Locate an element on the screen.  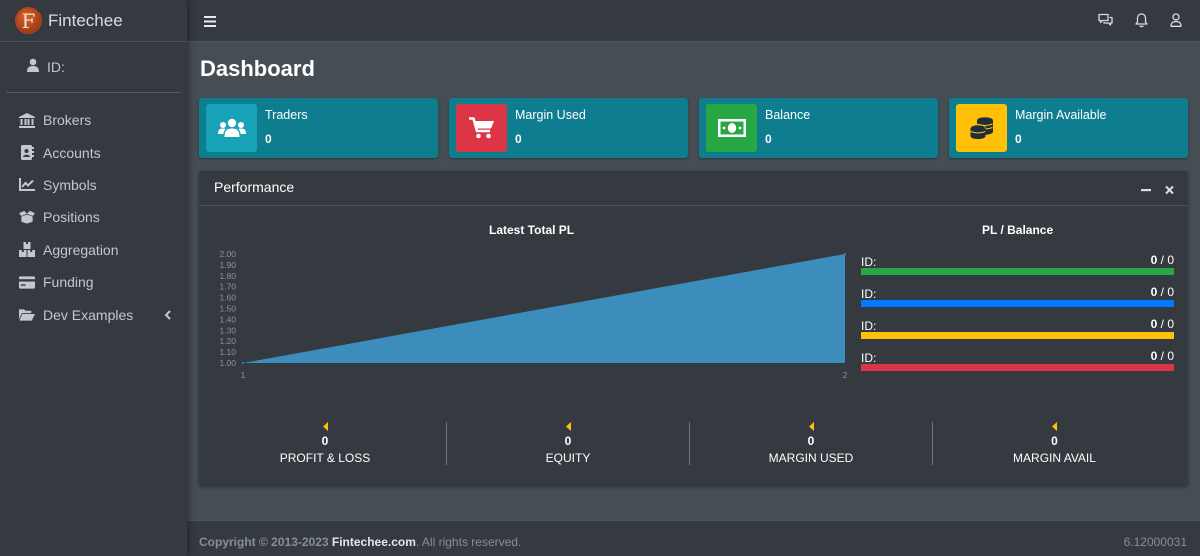
credit-card-icon is located at coordinates (27, 282).